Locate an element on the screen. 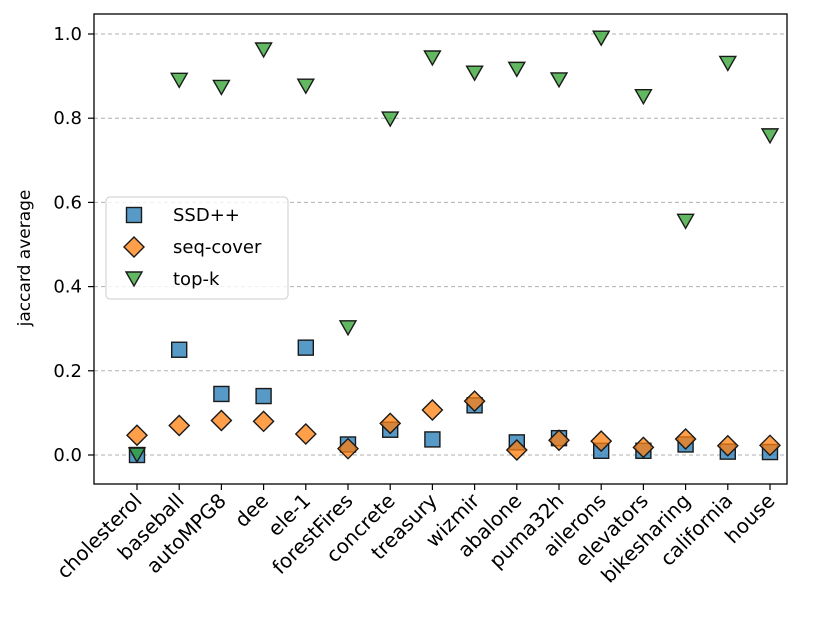  y-tick-label: 0.6 is located at coordinates (67, 202).